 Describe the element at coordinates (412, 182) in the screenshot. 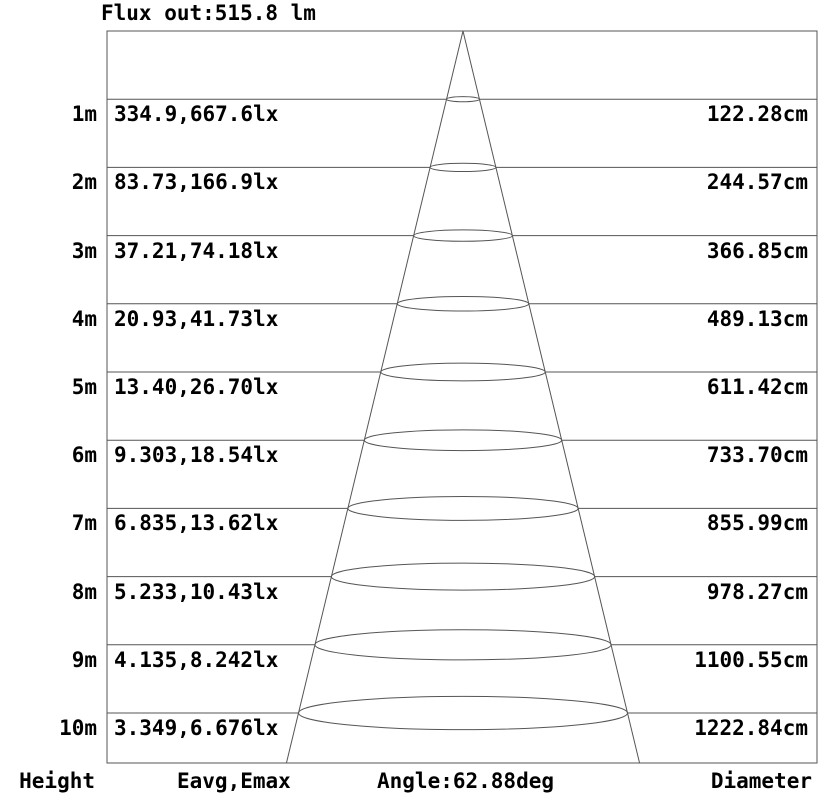

I see `diagram-row: 2m 83.73,166.9lx 244.57cm` at that location.